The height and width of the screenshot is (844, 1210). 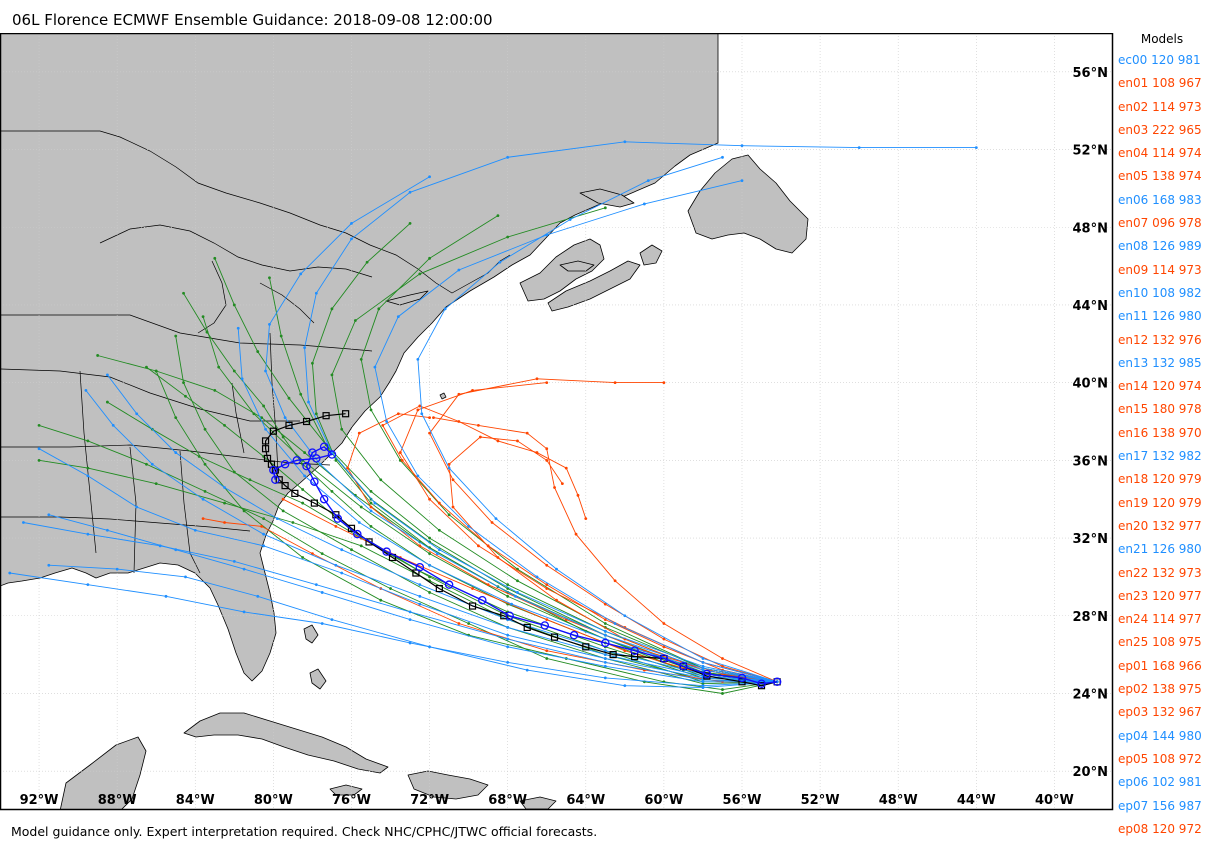 I want to click on lat-label: 40°N, so click(x=1090, y=384).